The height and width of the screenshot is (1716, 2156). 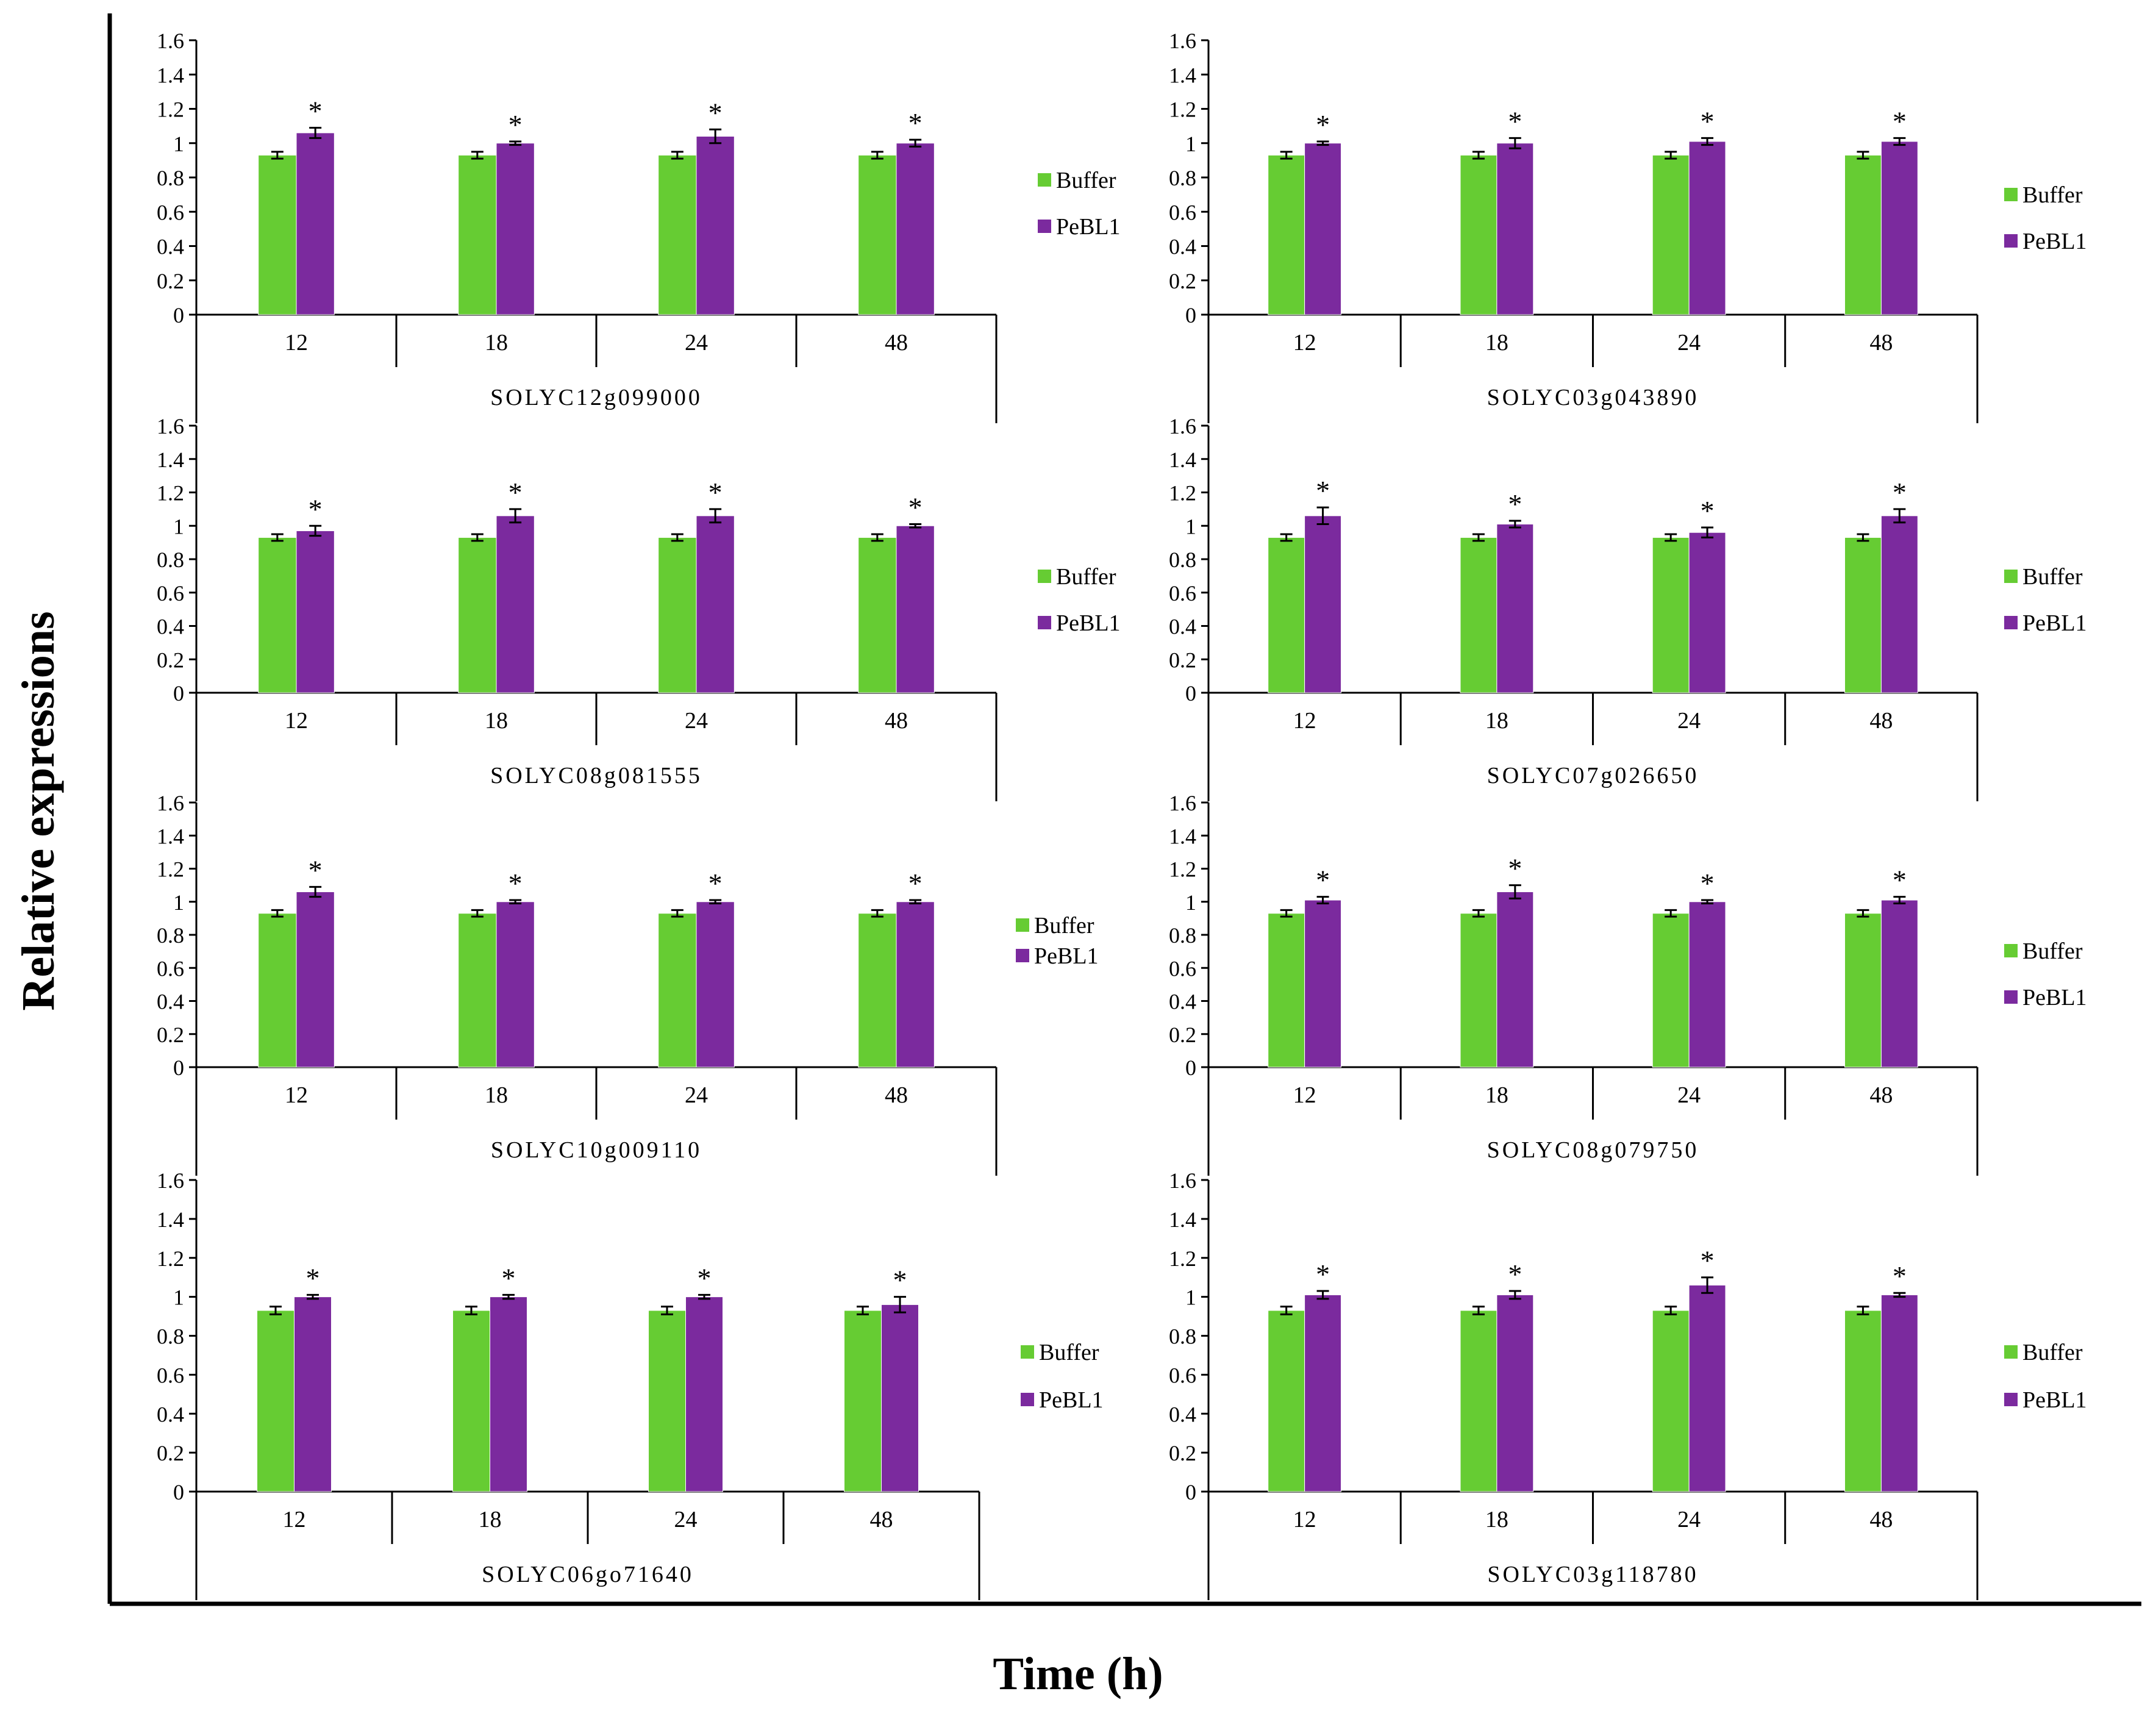 I want to click on y-tick-label: 0.4, so click(x=170, y=1002).